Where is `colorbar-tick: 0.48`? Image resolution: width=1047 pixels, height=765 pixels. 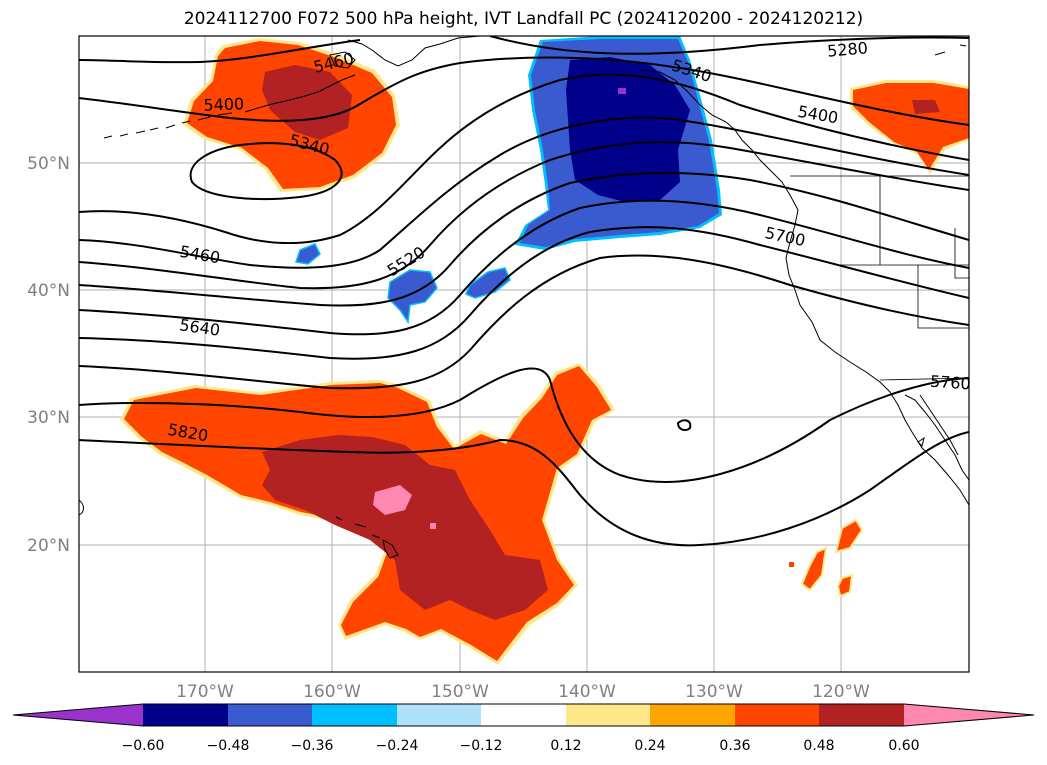
colorbar-tick: 0.48 is located at coordinates (818, 746).